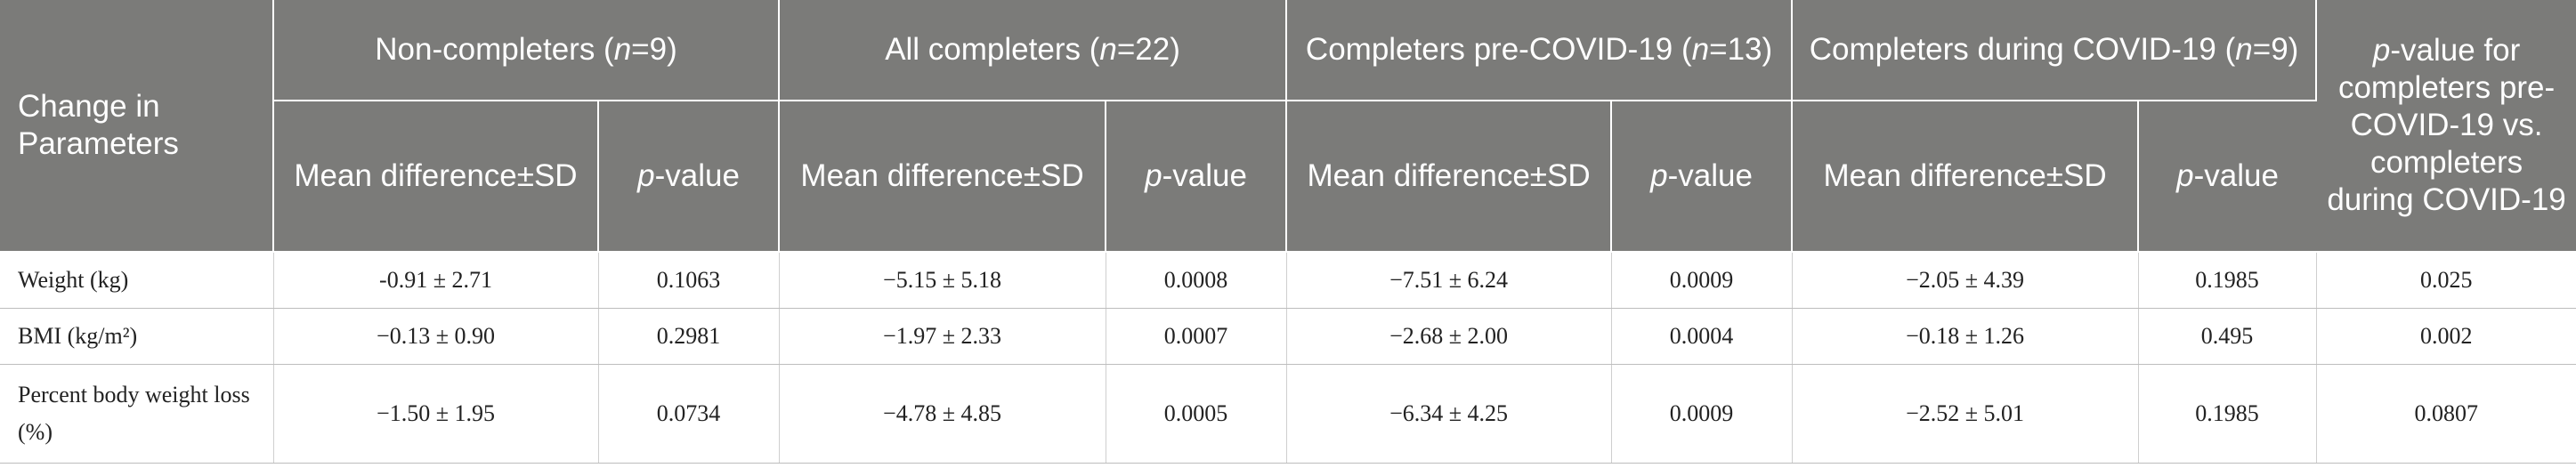 The height and width of the screenshot is (476, 2576). Describe the element at coordinates (1966, 336) in the screenshot. I see `value-cell: −0.18 ± 1.26` at that location.